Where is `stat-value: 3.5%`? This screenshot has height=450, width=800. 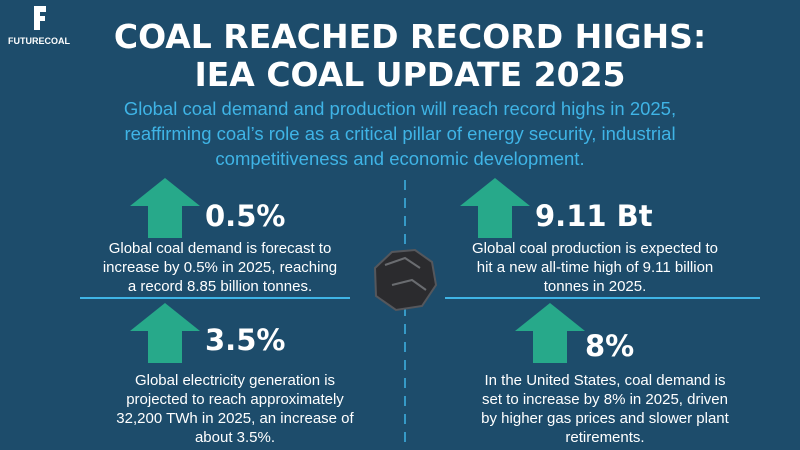
stat-value: 3.5% is located at coordinates (245, 340).